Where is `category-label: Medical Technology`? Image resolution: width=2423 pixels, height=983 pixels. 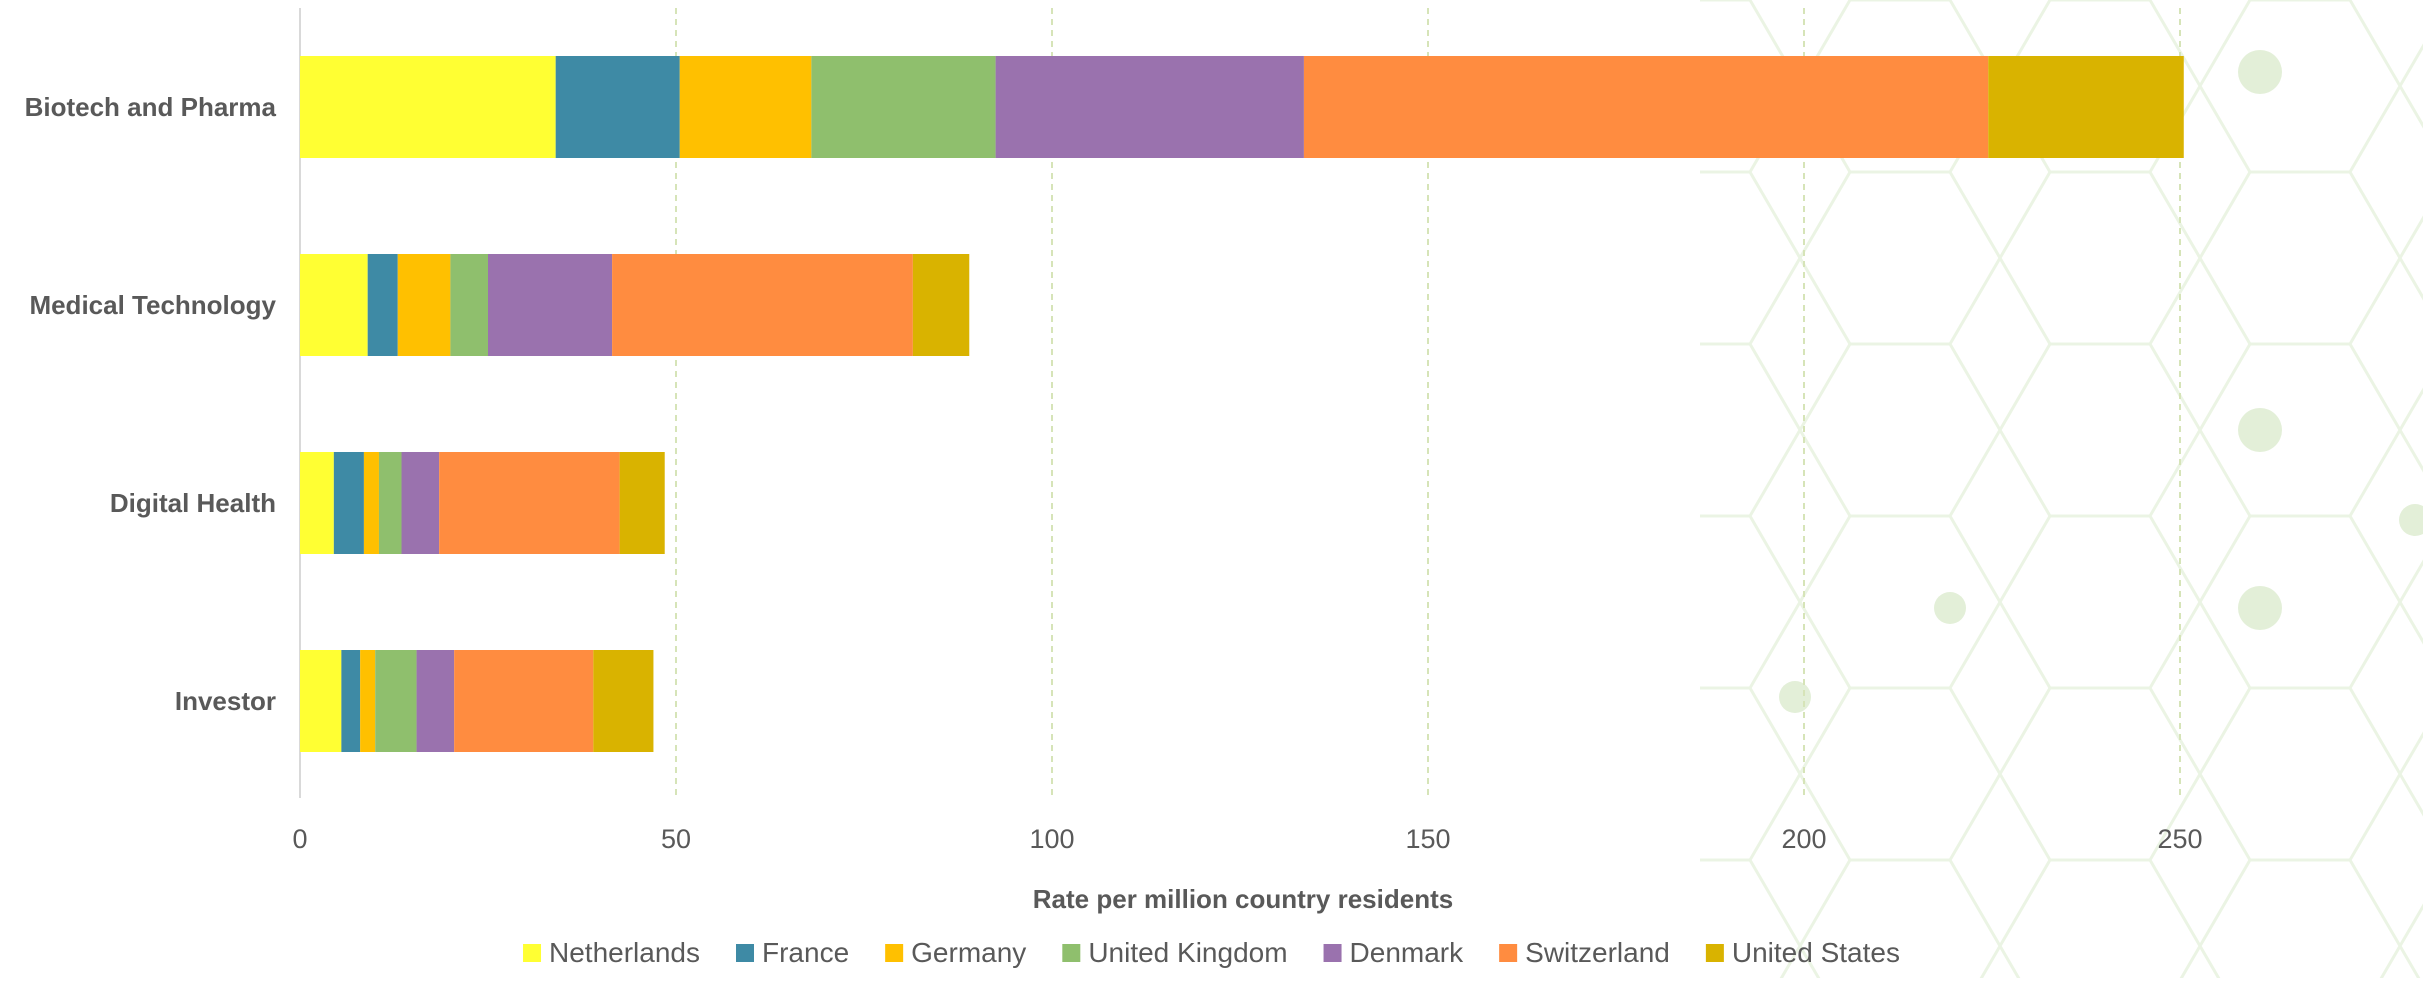 category-label: Medical Technology is located at coordinates (152, 305).